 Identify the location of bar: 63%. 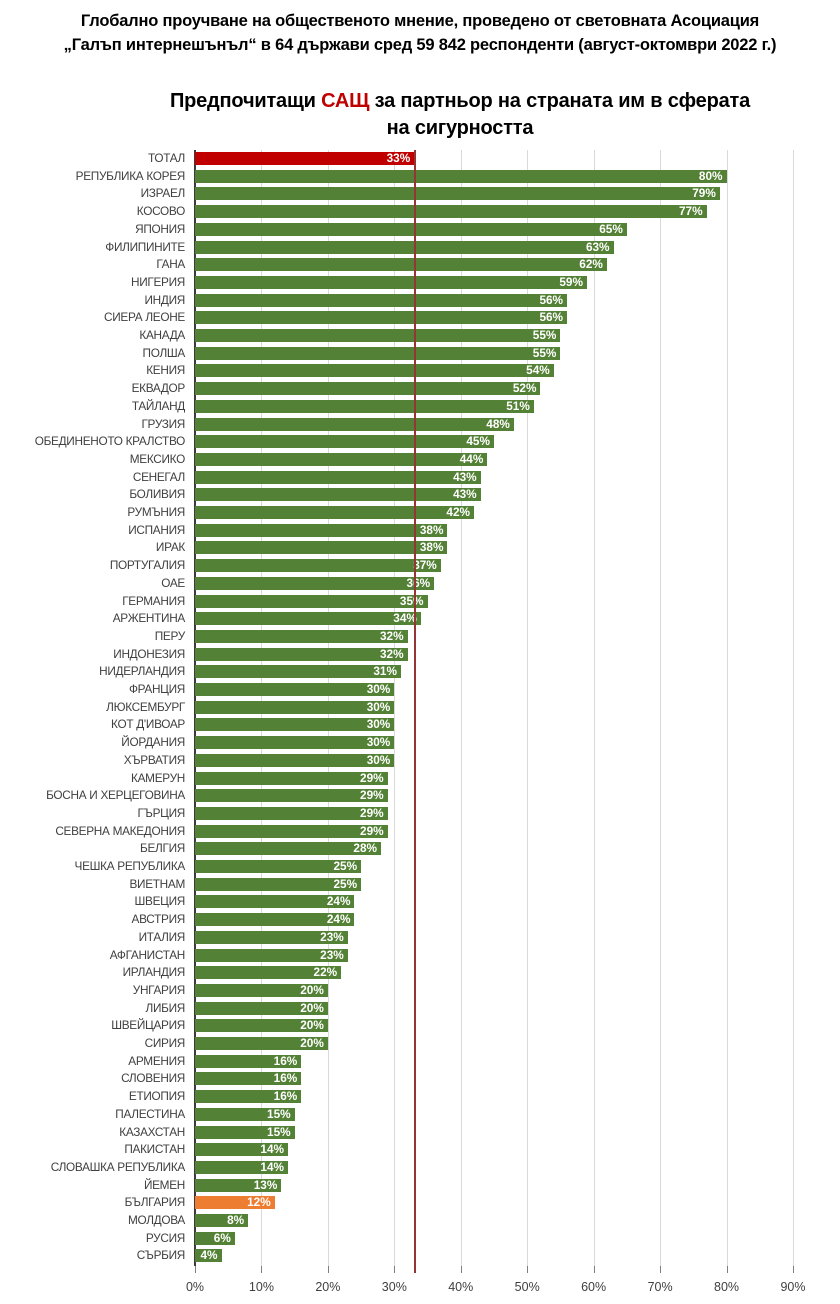
(404, 246).